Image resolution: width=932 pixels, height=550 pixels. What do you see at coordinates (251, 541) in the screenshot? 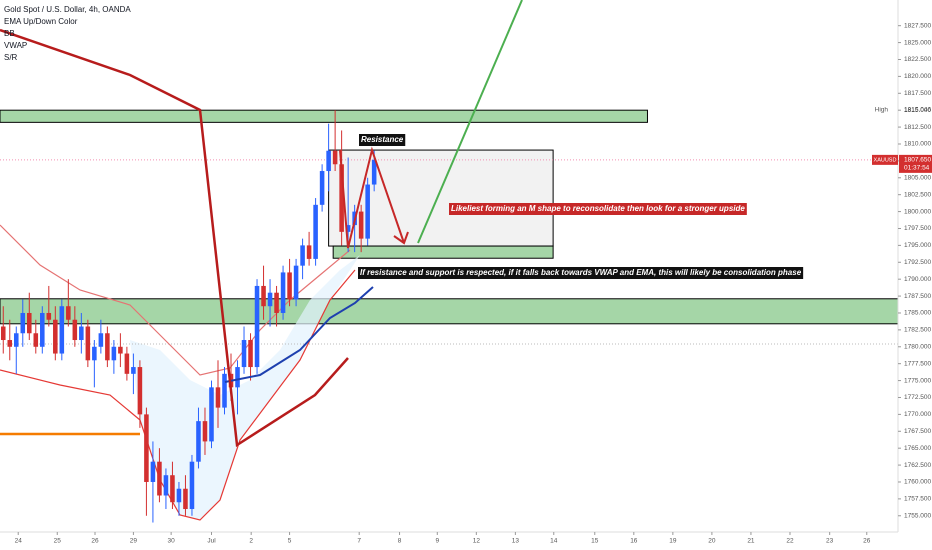
I see `x-tick-label: 2` at bounding box center [251, 541].